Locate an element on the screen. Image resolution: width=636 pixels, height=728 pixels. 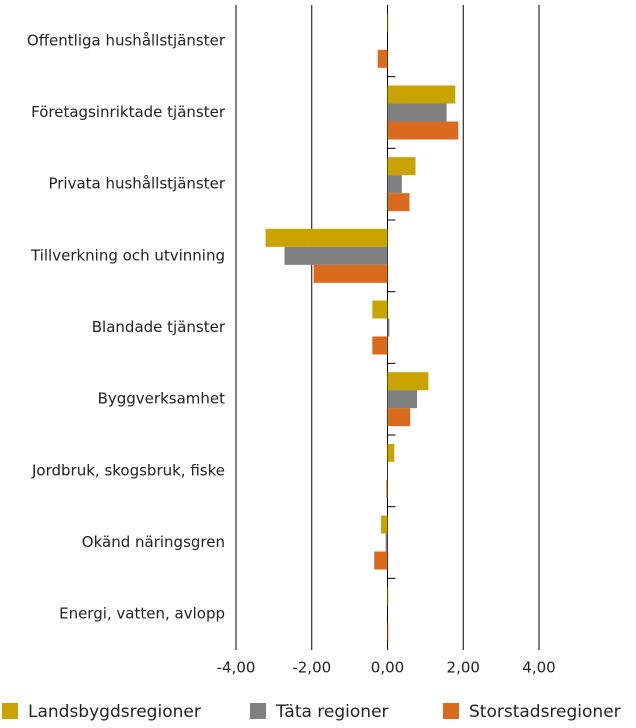
x-tick-label: 4,00 is located at coordinates (538, 668).